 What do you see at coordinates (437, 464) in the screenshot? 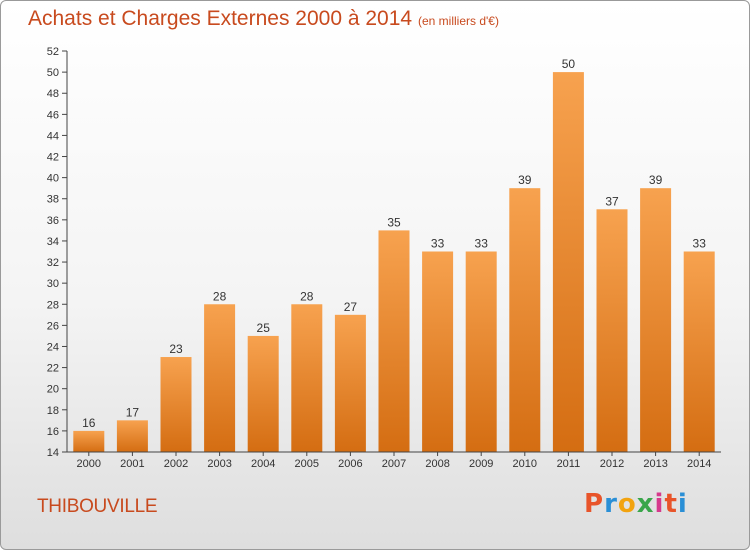
I see `x-tick-label: 2008` at bounding box center [437, 464].